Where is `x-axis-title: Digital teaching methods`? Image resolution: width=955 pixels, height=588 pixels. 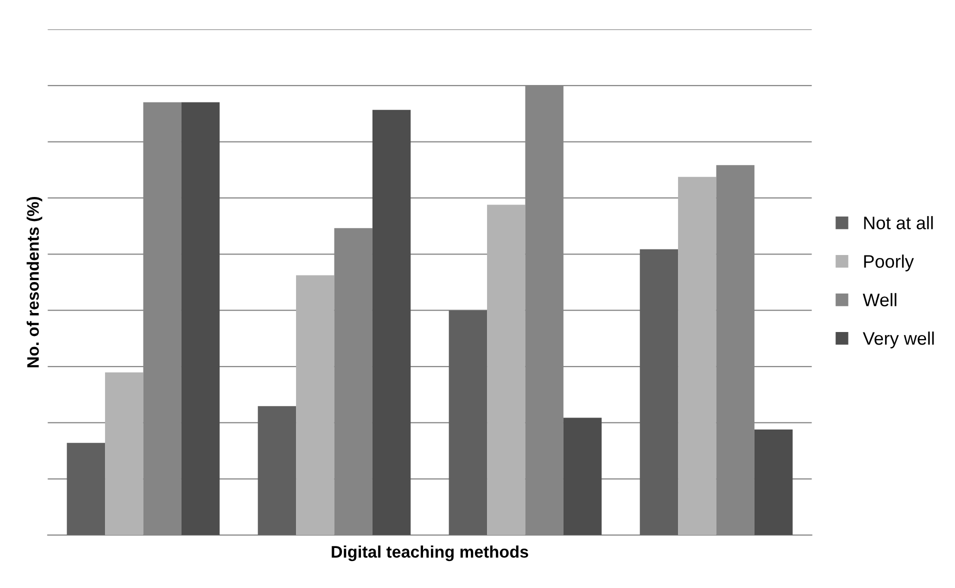
x-axis-title: Digital teaching methods is located at coordinates (430, 553).